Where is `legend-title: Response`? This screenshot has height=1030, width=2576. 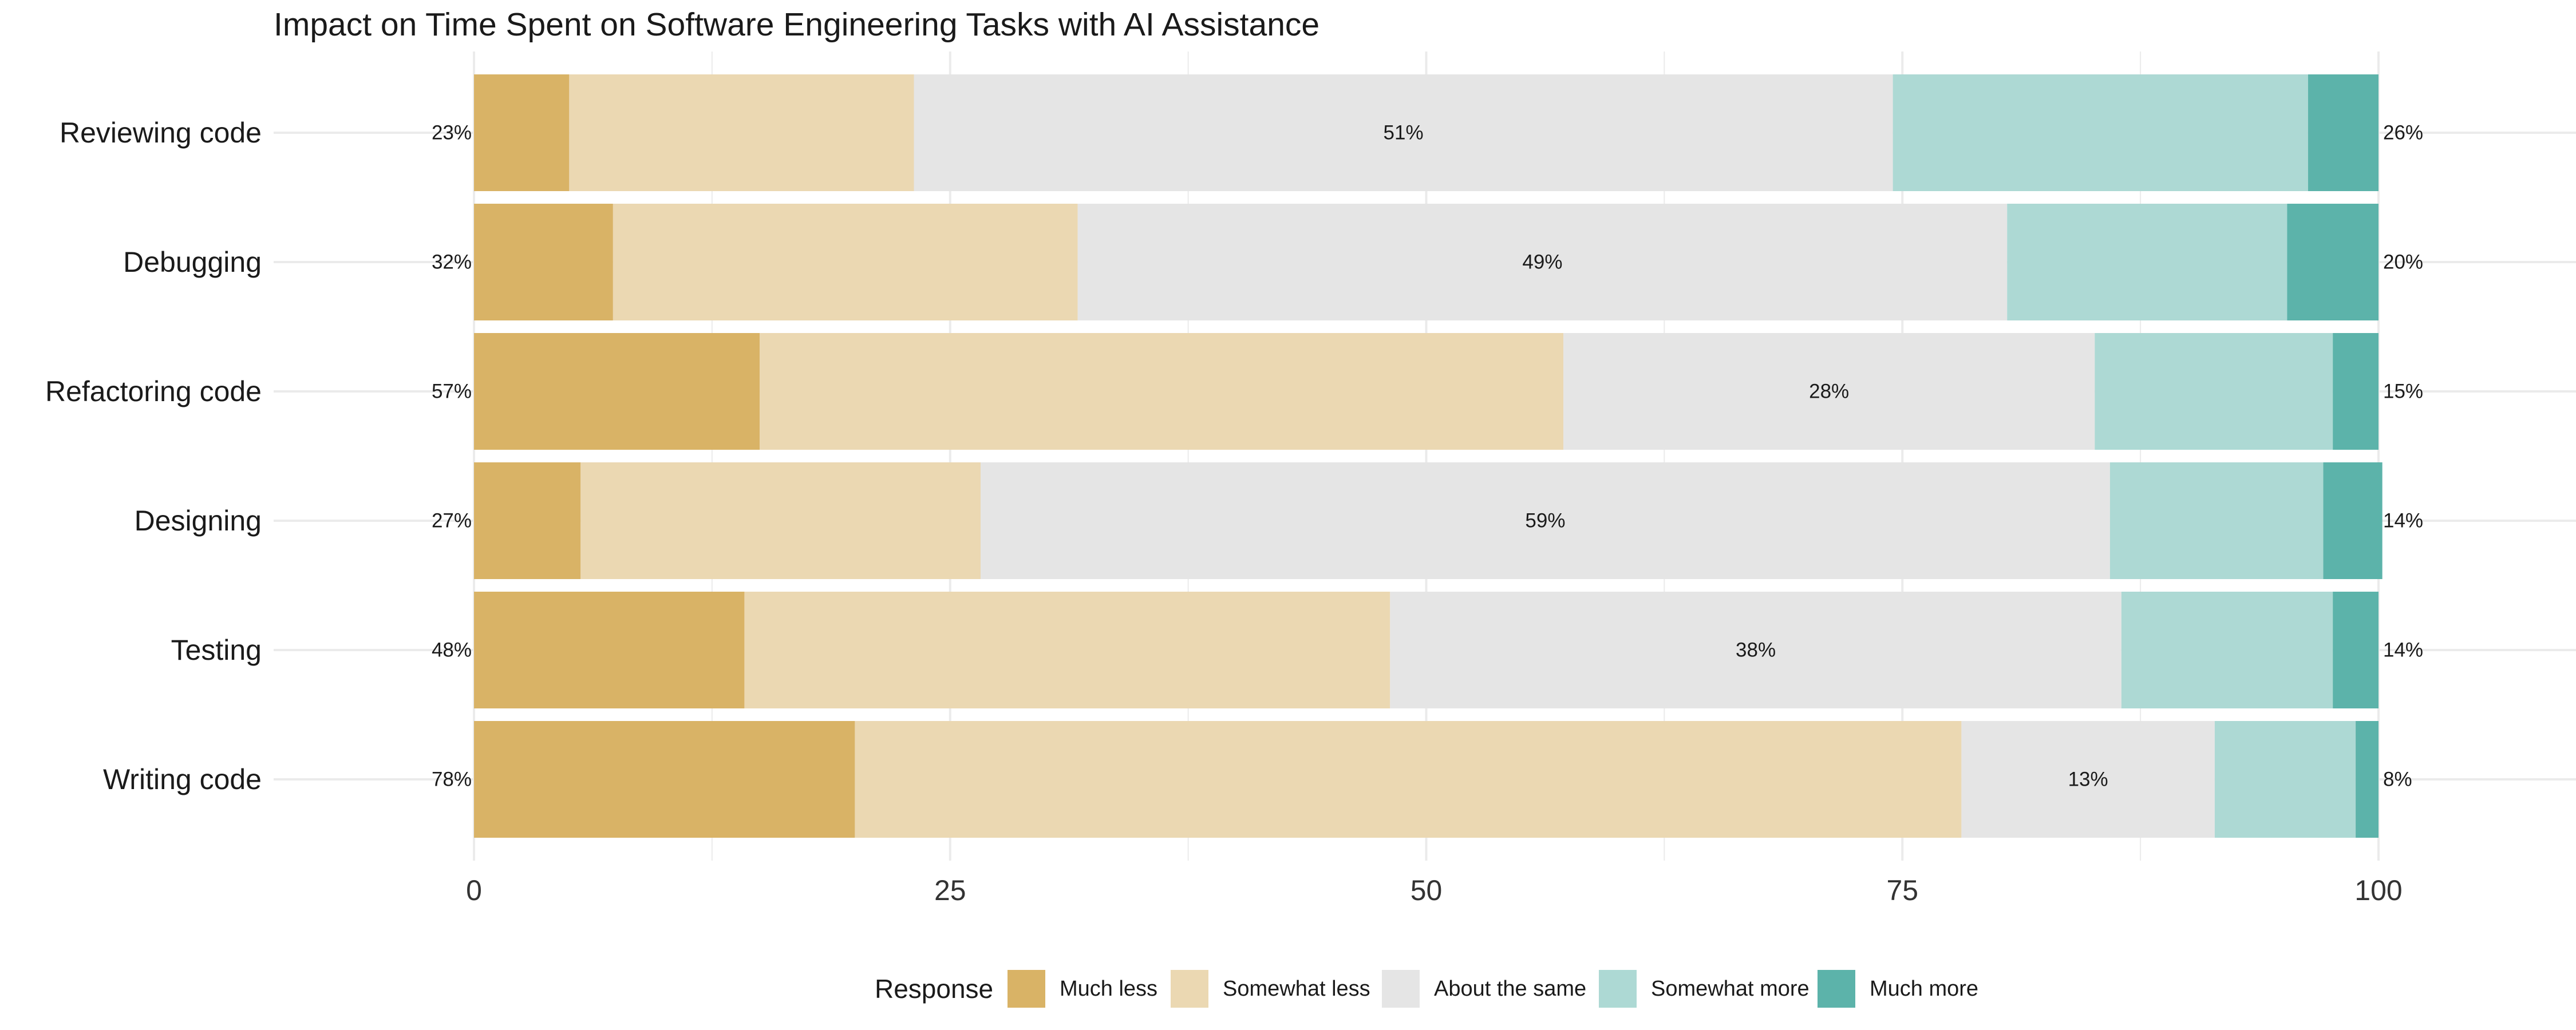 legend-title: Response is located at coordinates (934, 989).